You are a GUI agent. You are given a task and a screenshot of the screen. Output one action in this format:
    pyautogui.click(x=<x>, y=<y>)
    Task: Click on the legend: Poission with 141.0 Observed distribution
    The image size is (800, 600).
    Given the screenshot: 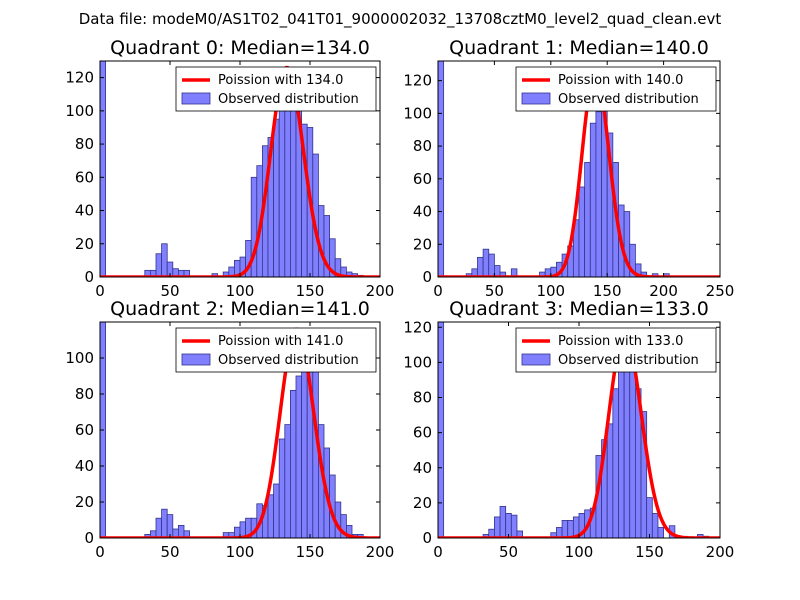 What is the action you would take?
    pyautogui.click(x=276, y=350)
    